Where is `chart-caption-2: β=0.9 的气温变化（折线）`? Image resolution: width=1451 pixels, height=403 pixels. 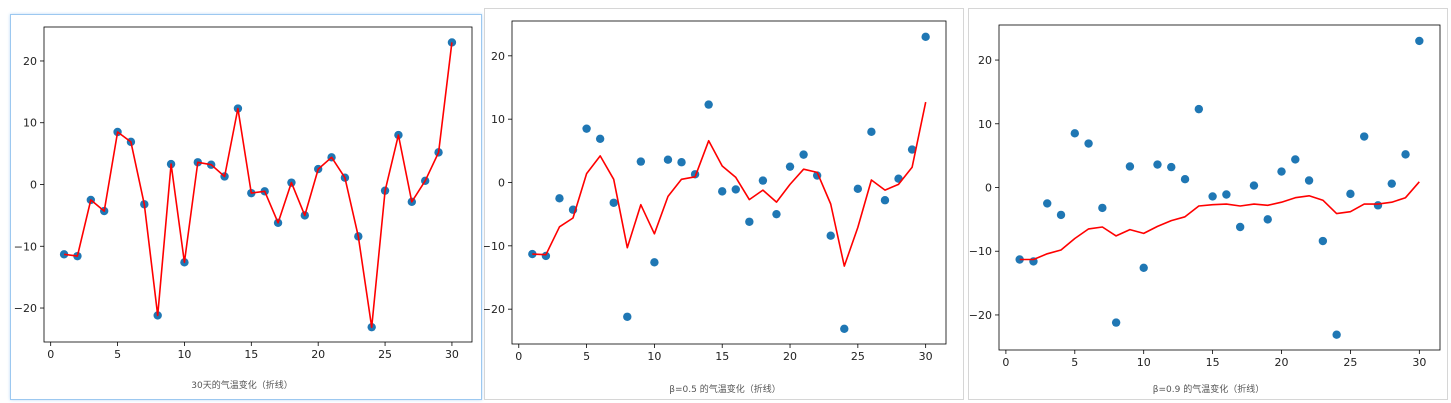
chart-caption-2: β=0.9 的气温变化（折线） is located at coordinates (1208, 390).